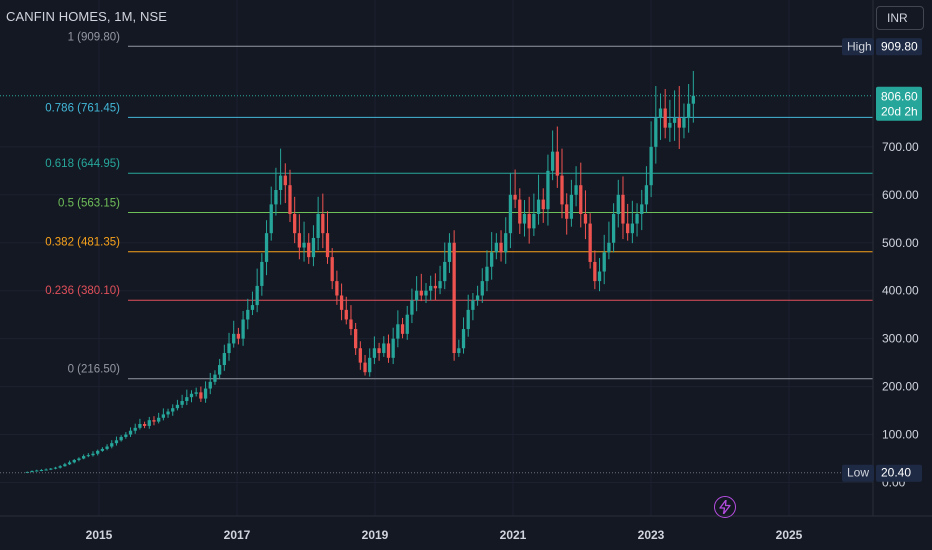 The image size is (932, 550). I want to click on price-tick-label: 100.00, so click(900, 435).